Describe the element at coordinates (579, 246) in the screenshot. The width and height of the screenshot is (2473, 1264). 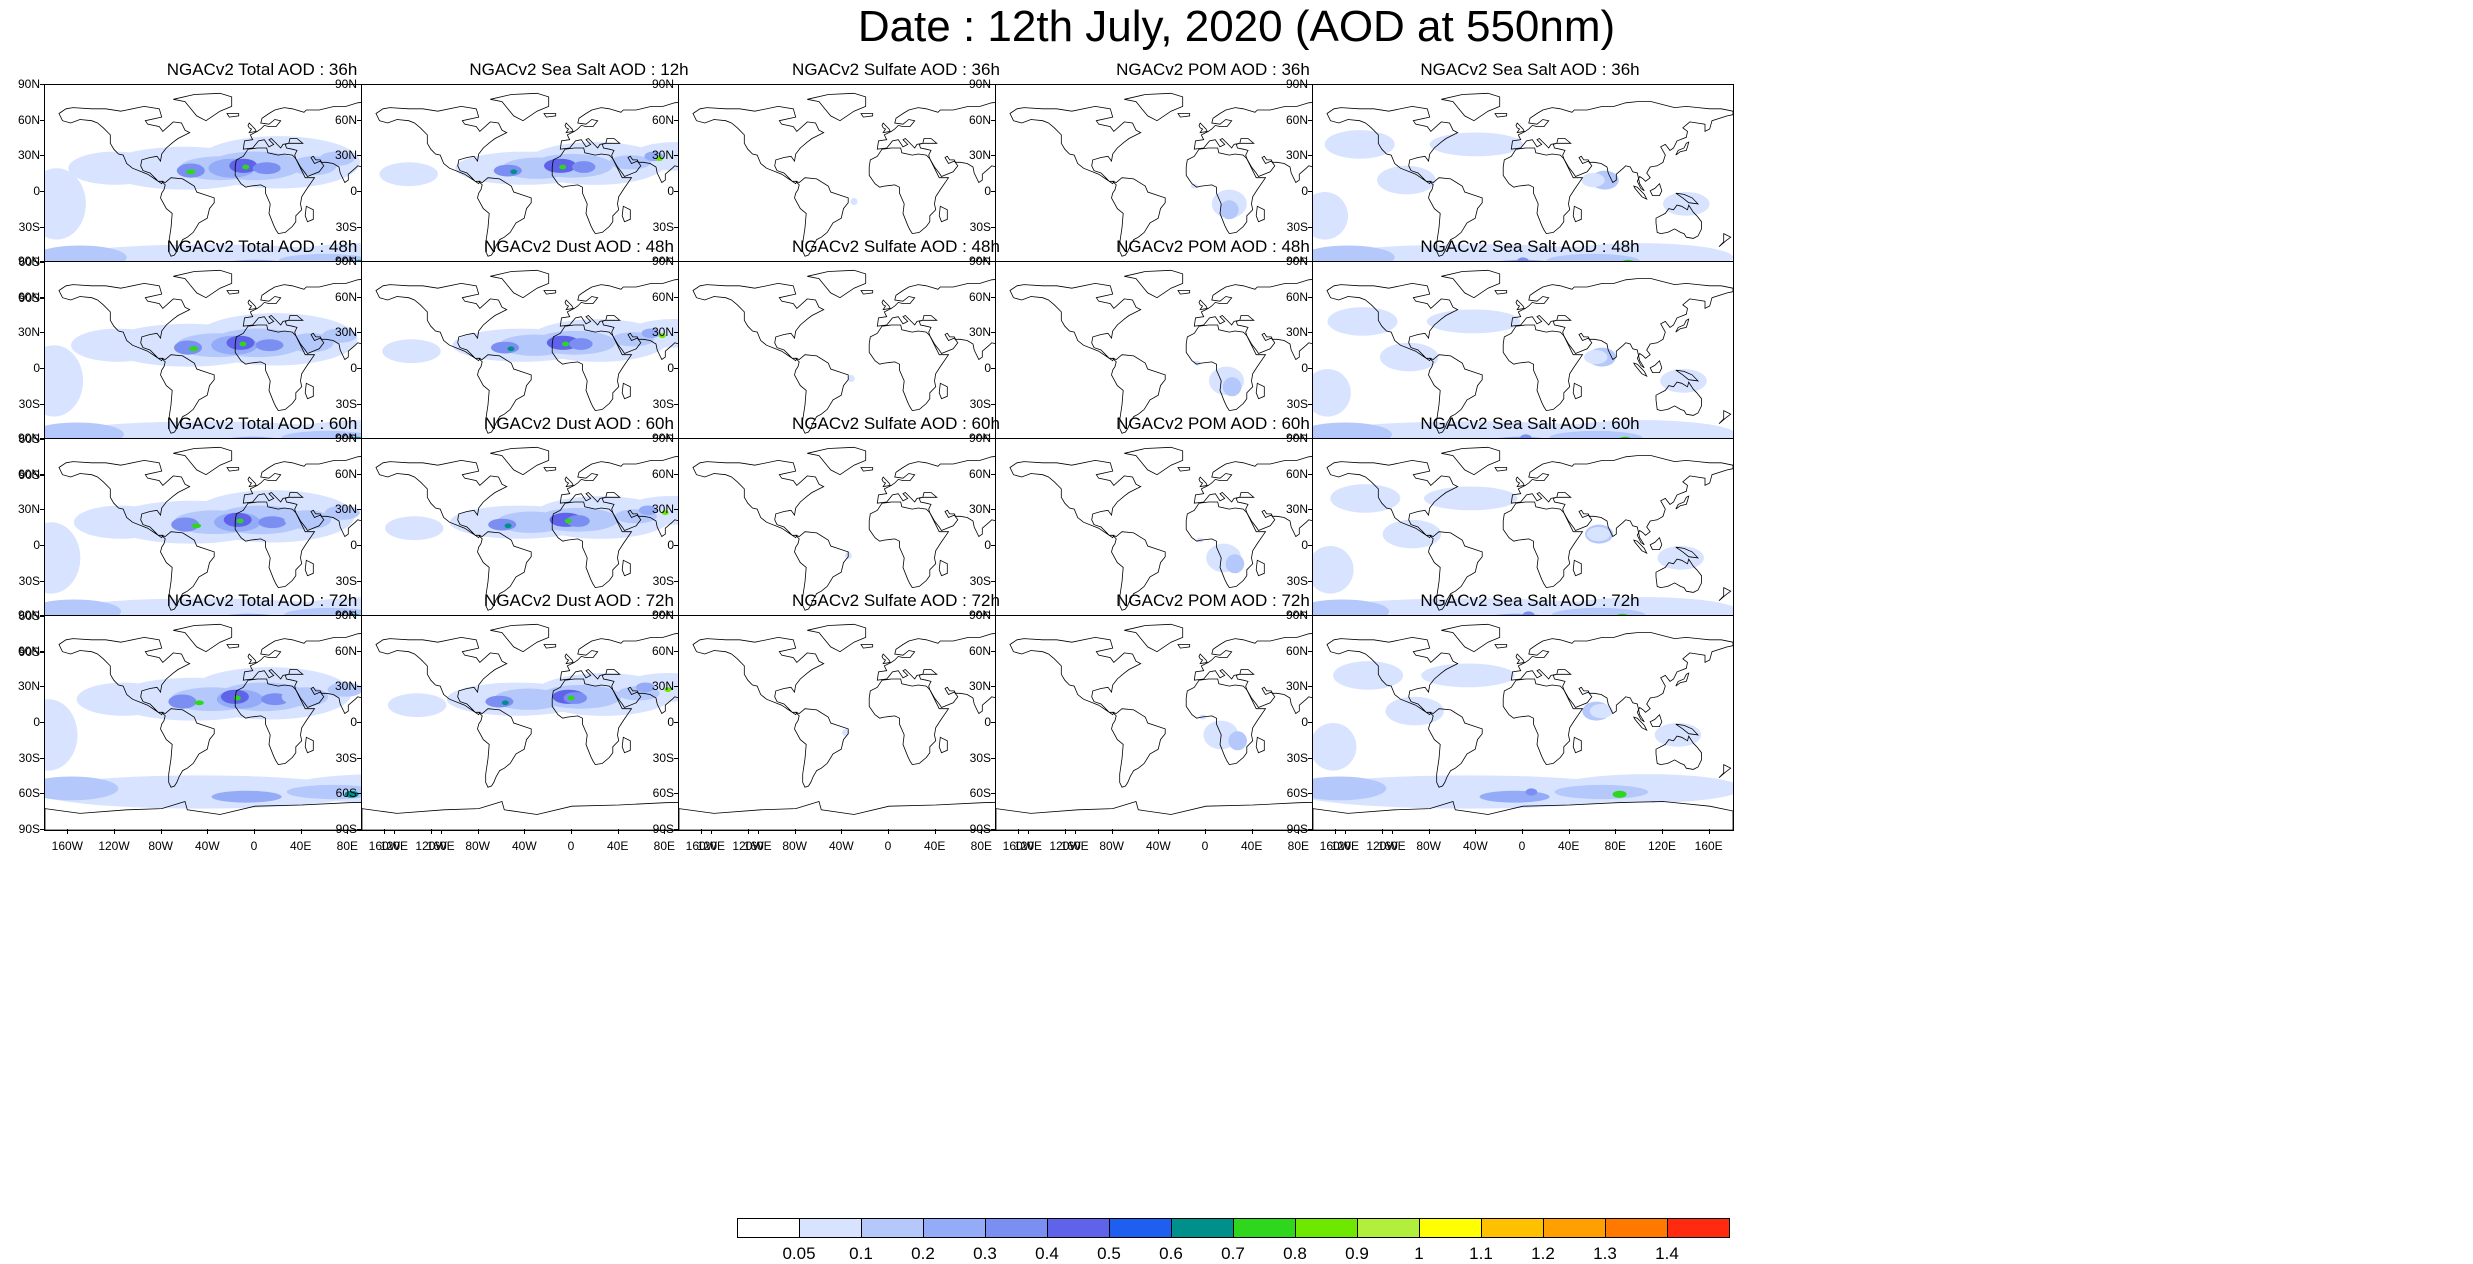
I see `panel-title: NGACv2 Dust AOD : 48h` at that location.